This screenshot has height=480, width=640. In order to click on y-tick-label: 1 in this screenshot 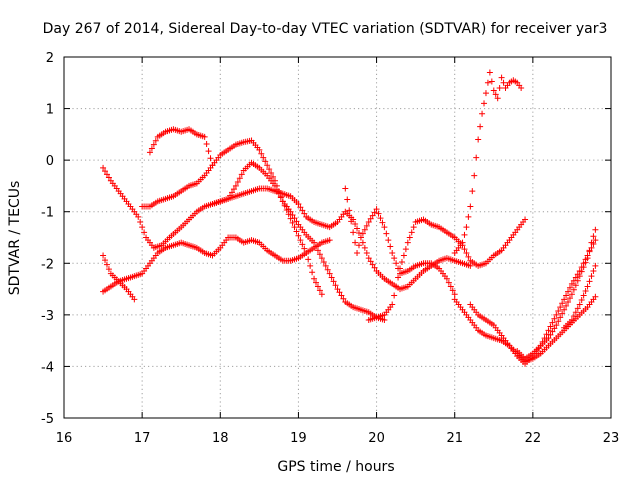, I will do `click(50, 110)`.